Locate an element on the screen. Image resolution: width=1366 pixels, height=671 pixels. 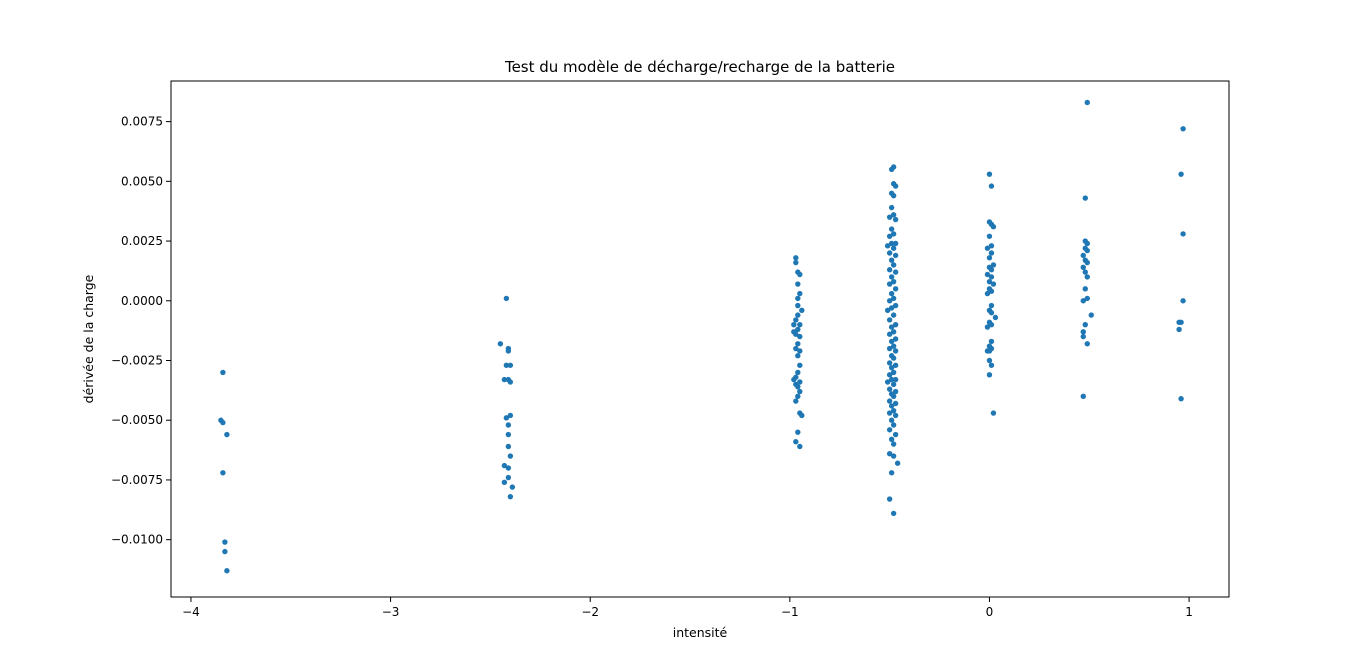
x-tick-label: 1 is located at coordinates (1189, 612).